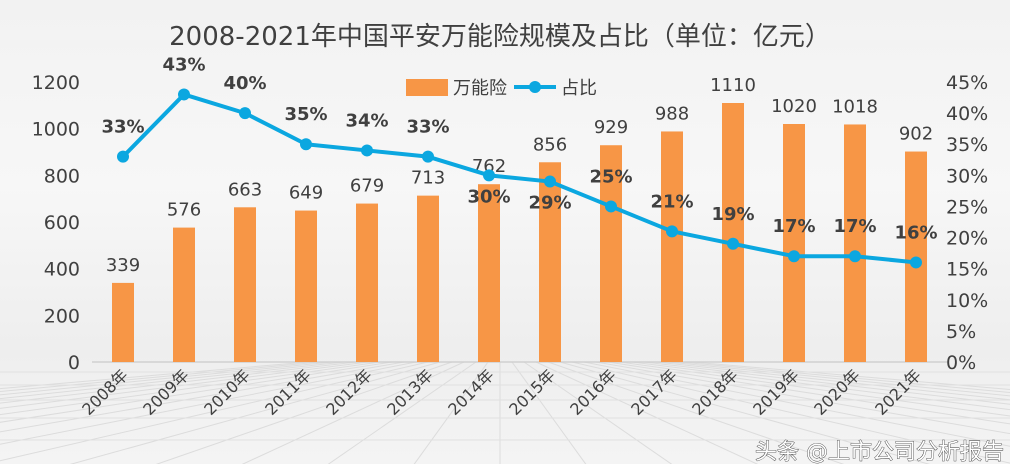 This screenshot has width=1010, height=464. What do you see at coordinates (471, 392) in the screenshot?
I see `x-tick-label: 2014年` at bounding box center [471, 392].